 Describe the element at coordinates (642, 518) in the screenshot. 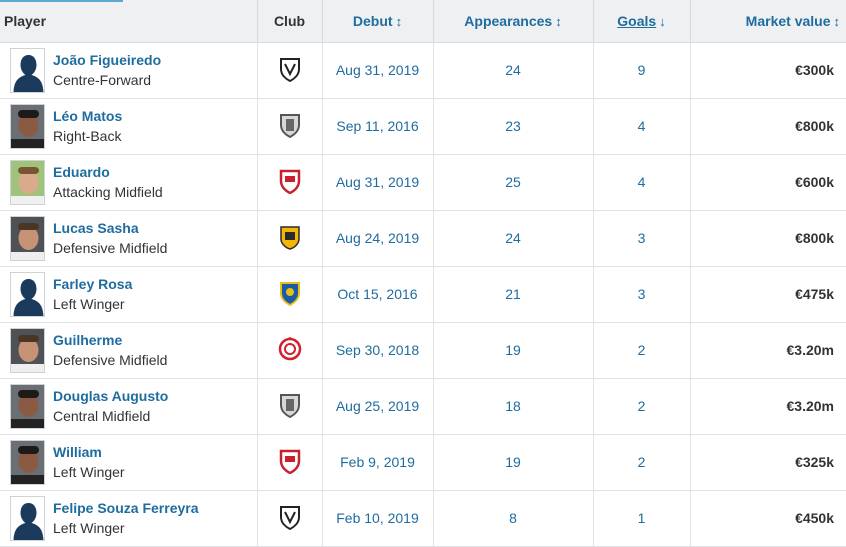

I see `goals-value: 1` at that location.